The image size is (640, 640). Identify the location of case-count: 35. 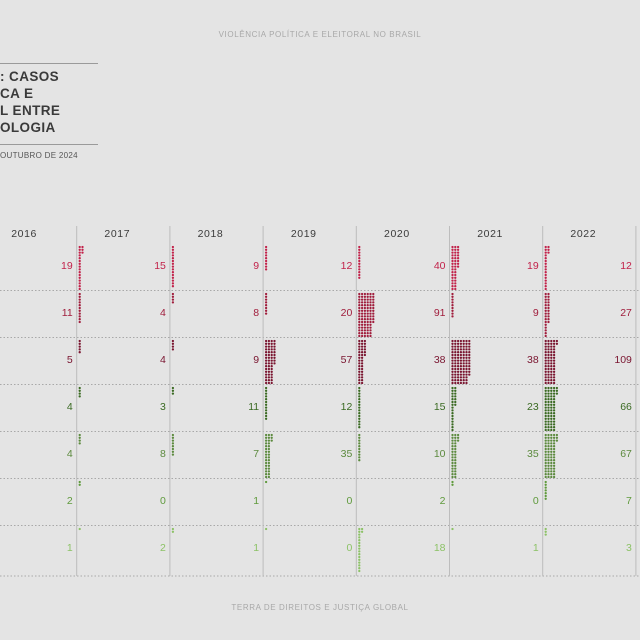
(347, 454).